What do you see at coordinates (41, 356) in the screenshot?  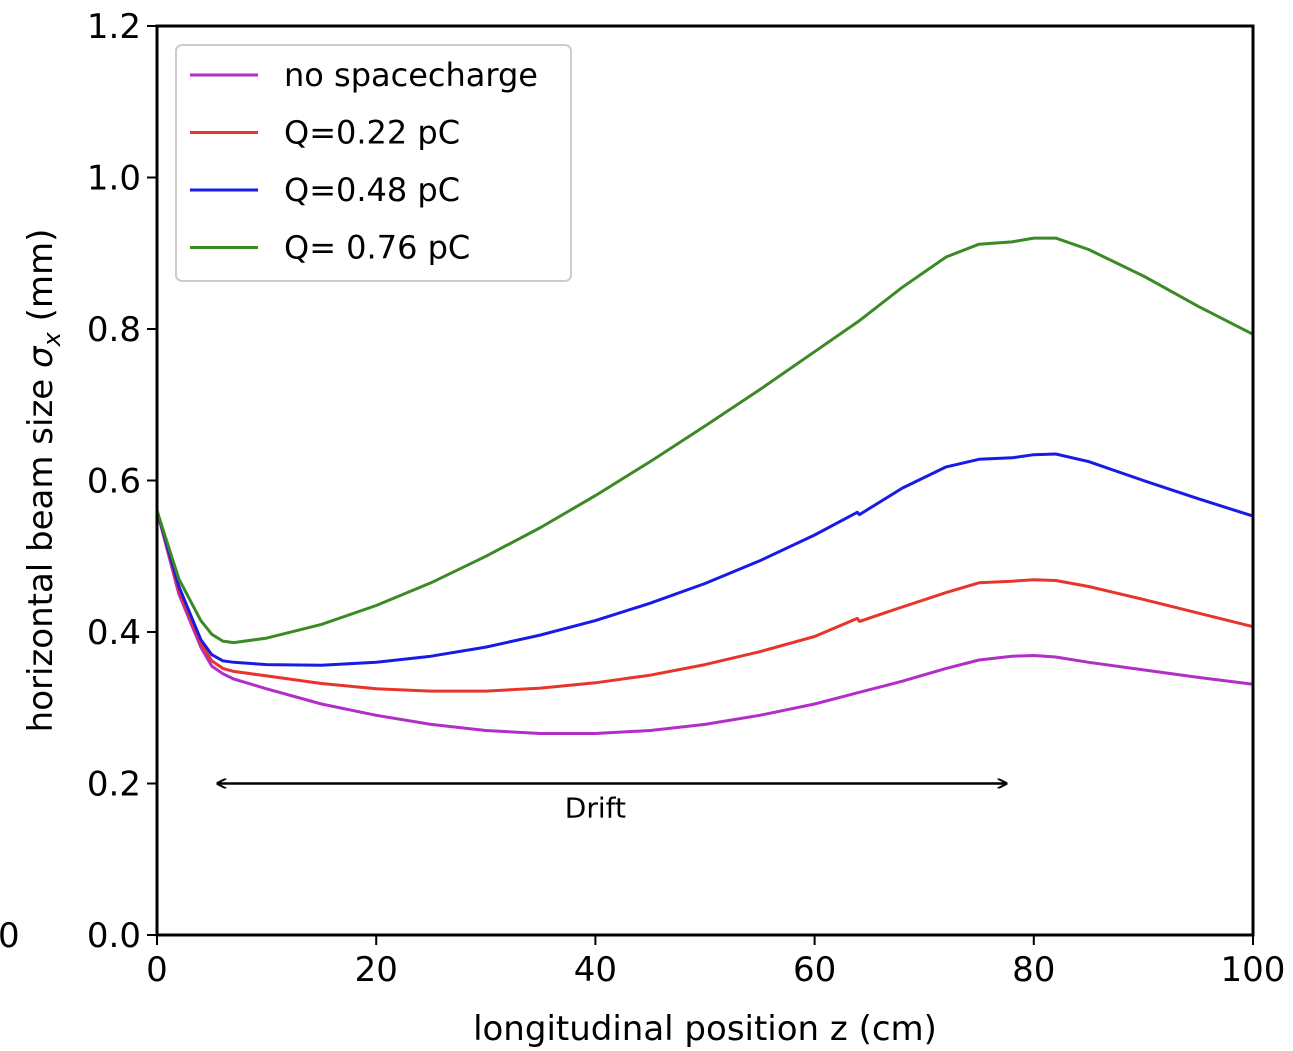 I see `y-axis-label-sigma: σ` at bounding box center [41, 356].